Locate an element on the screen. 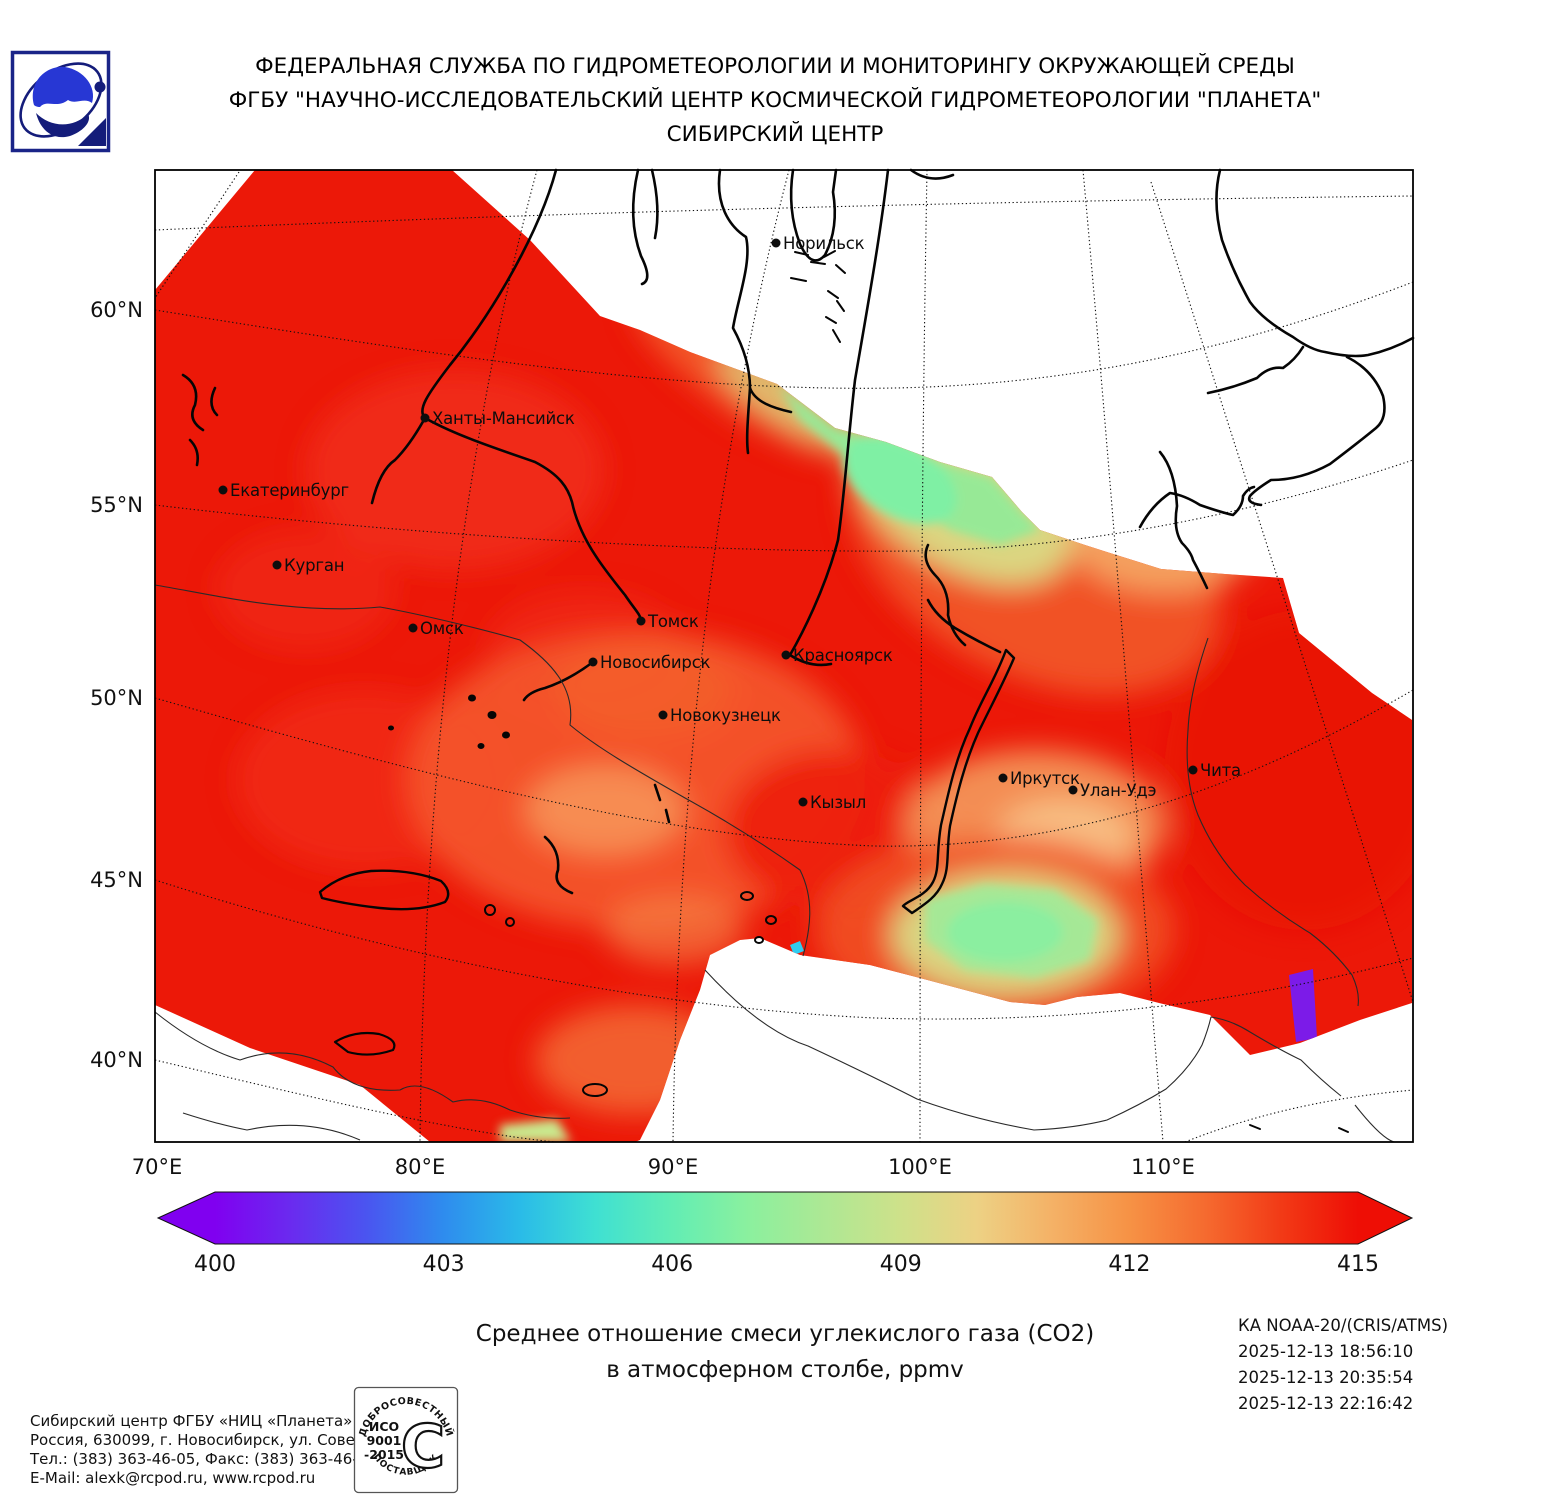 The image size is (1550, 1500). lat-label-40n: 40°N is located at coordinates (116, 1060).